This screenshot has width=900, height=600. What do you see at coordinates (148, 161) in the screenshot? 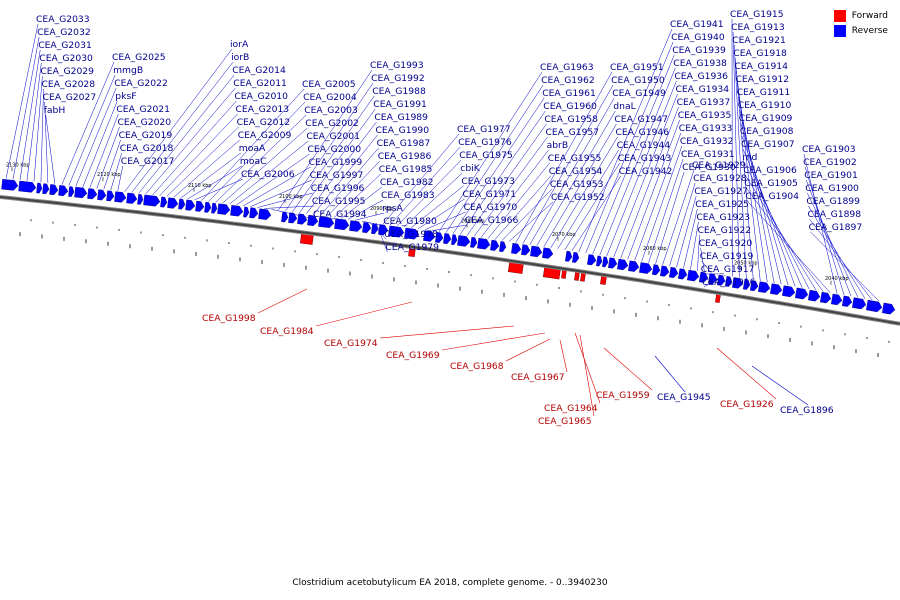
I see `reverse-gene-label: CEA_G2017` at bounding box center [148, 161].